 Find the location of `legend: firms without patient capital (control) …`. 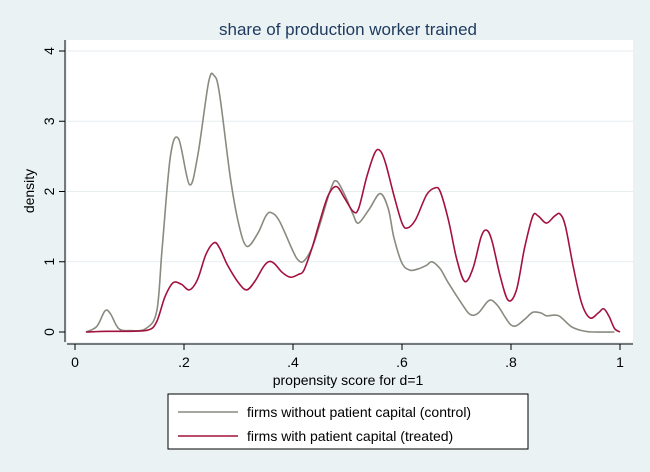

legend: firms without patient capital (control) … is located at coordinates (348, 421).